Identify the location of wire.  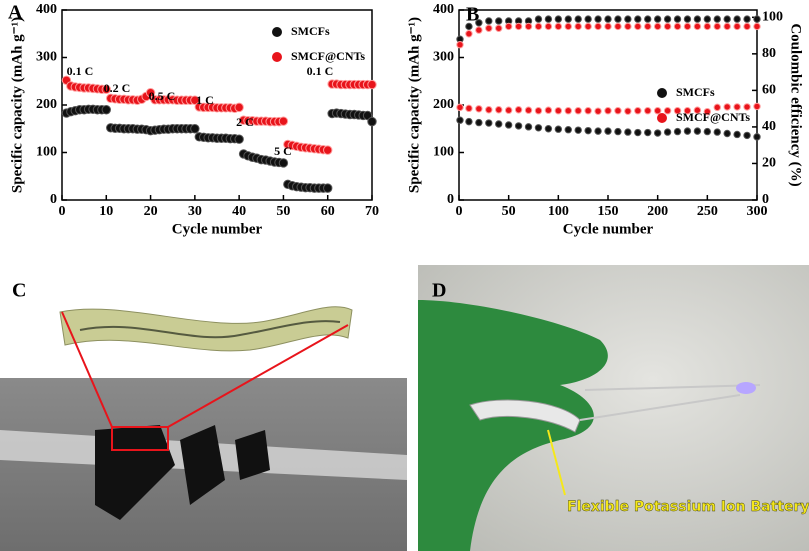
(670, 402).